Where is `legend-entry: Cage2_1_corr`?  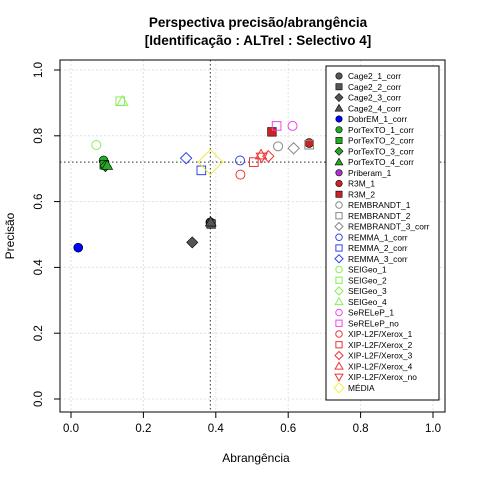
legend-entry: Cage2_1_corr is located at coordinates (368, 76).